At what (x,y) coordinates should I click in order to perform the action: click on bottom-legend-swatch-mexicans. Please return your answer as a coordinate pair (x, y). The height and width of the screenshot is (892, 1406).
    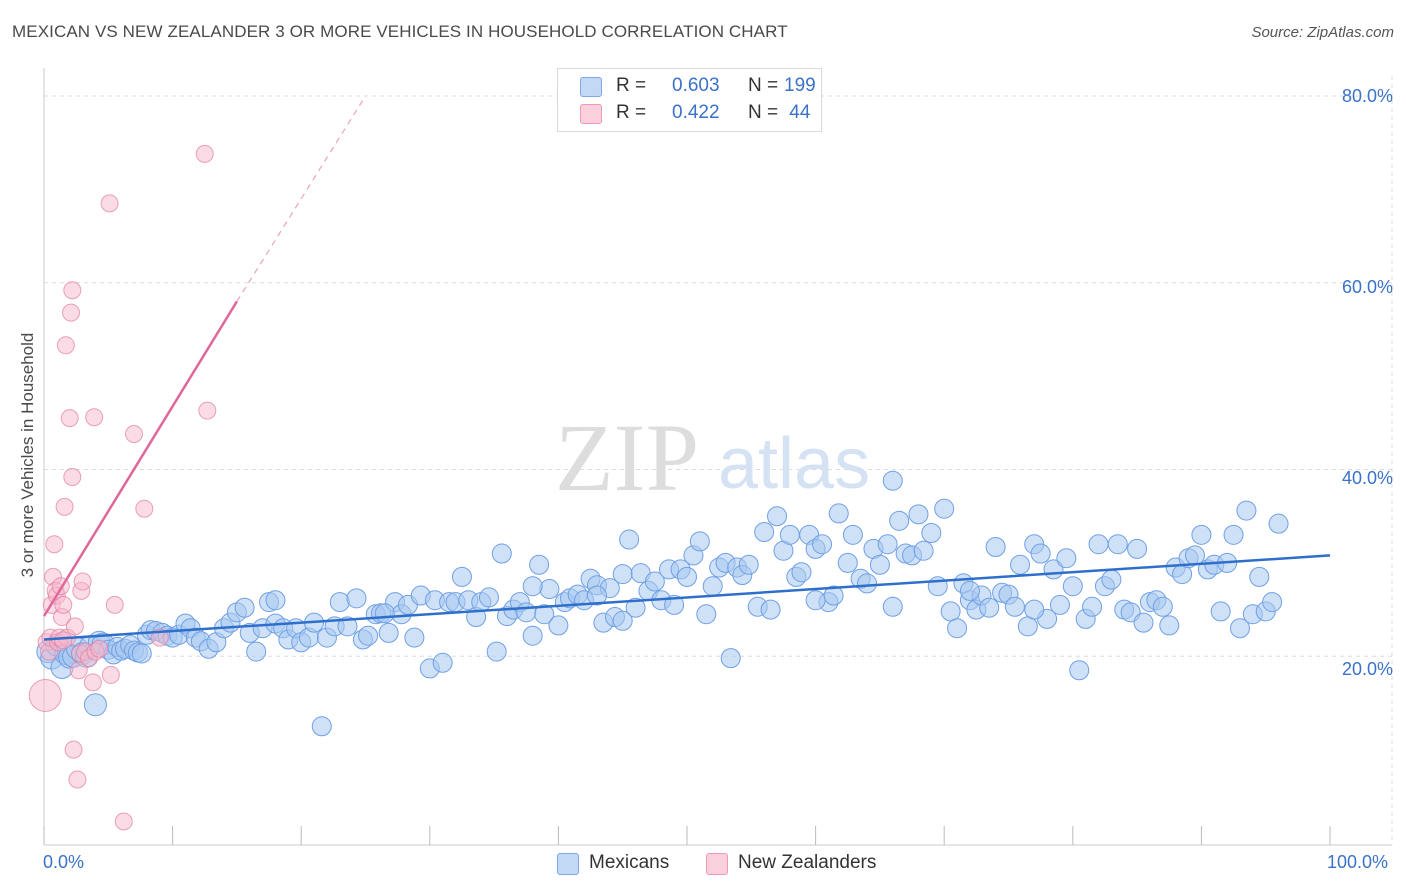
    Looking at the image, I should click on (568, 864).